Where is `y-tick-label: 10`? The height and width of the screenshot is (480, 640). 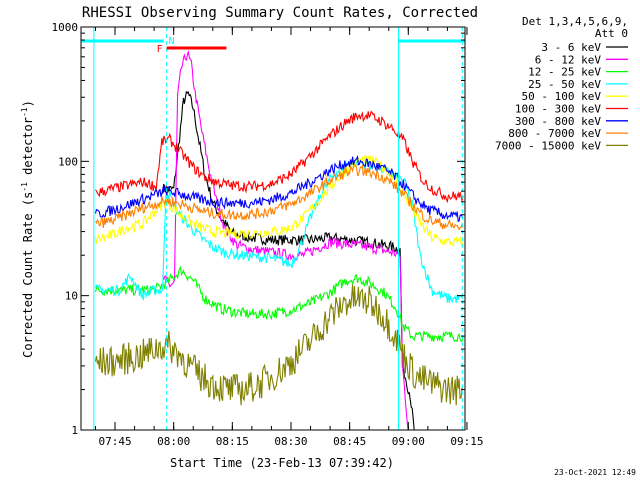 y-tick-label: 10 is located at coordinates (71, 296).